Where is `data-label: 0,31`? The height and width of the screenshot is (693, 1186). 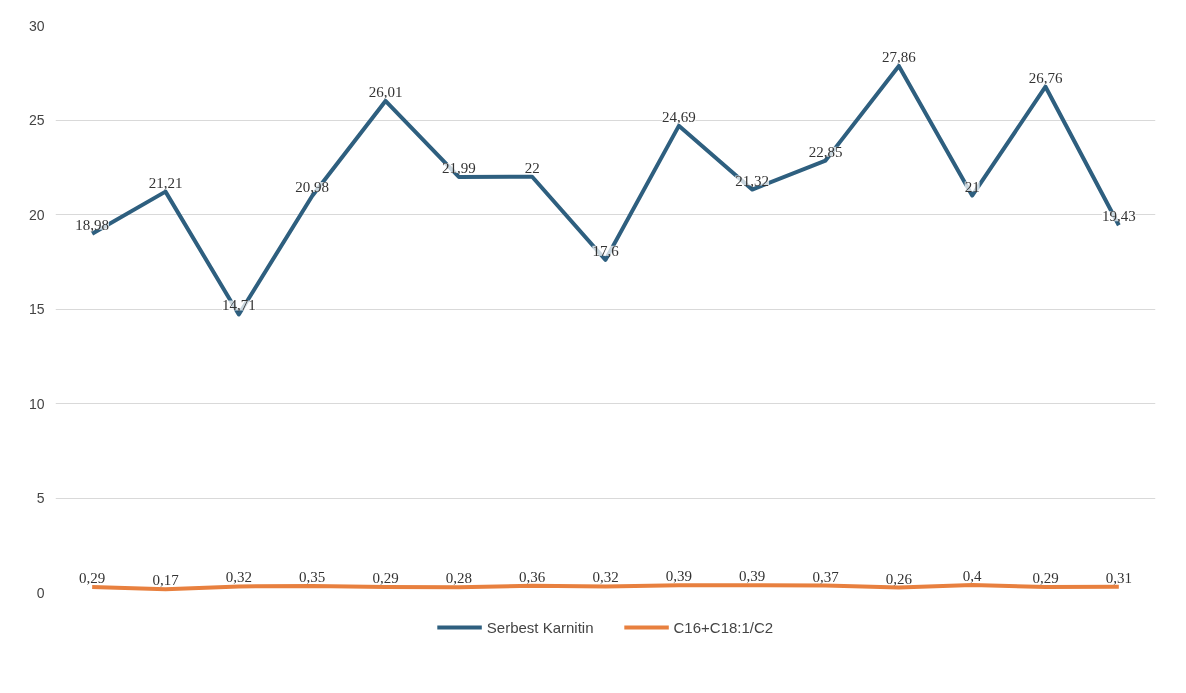 data-label: 0,31 is located at coordinates (1118, 577).